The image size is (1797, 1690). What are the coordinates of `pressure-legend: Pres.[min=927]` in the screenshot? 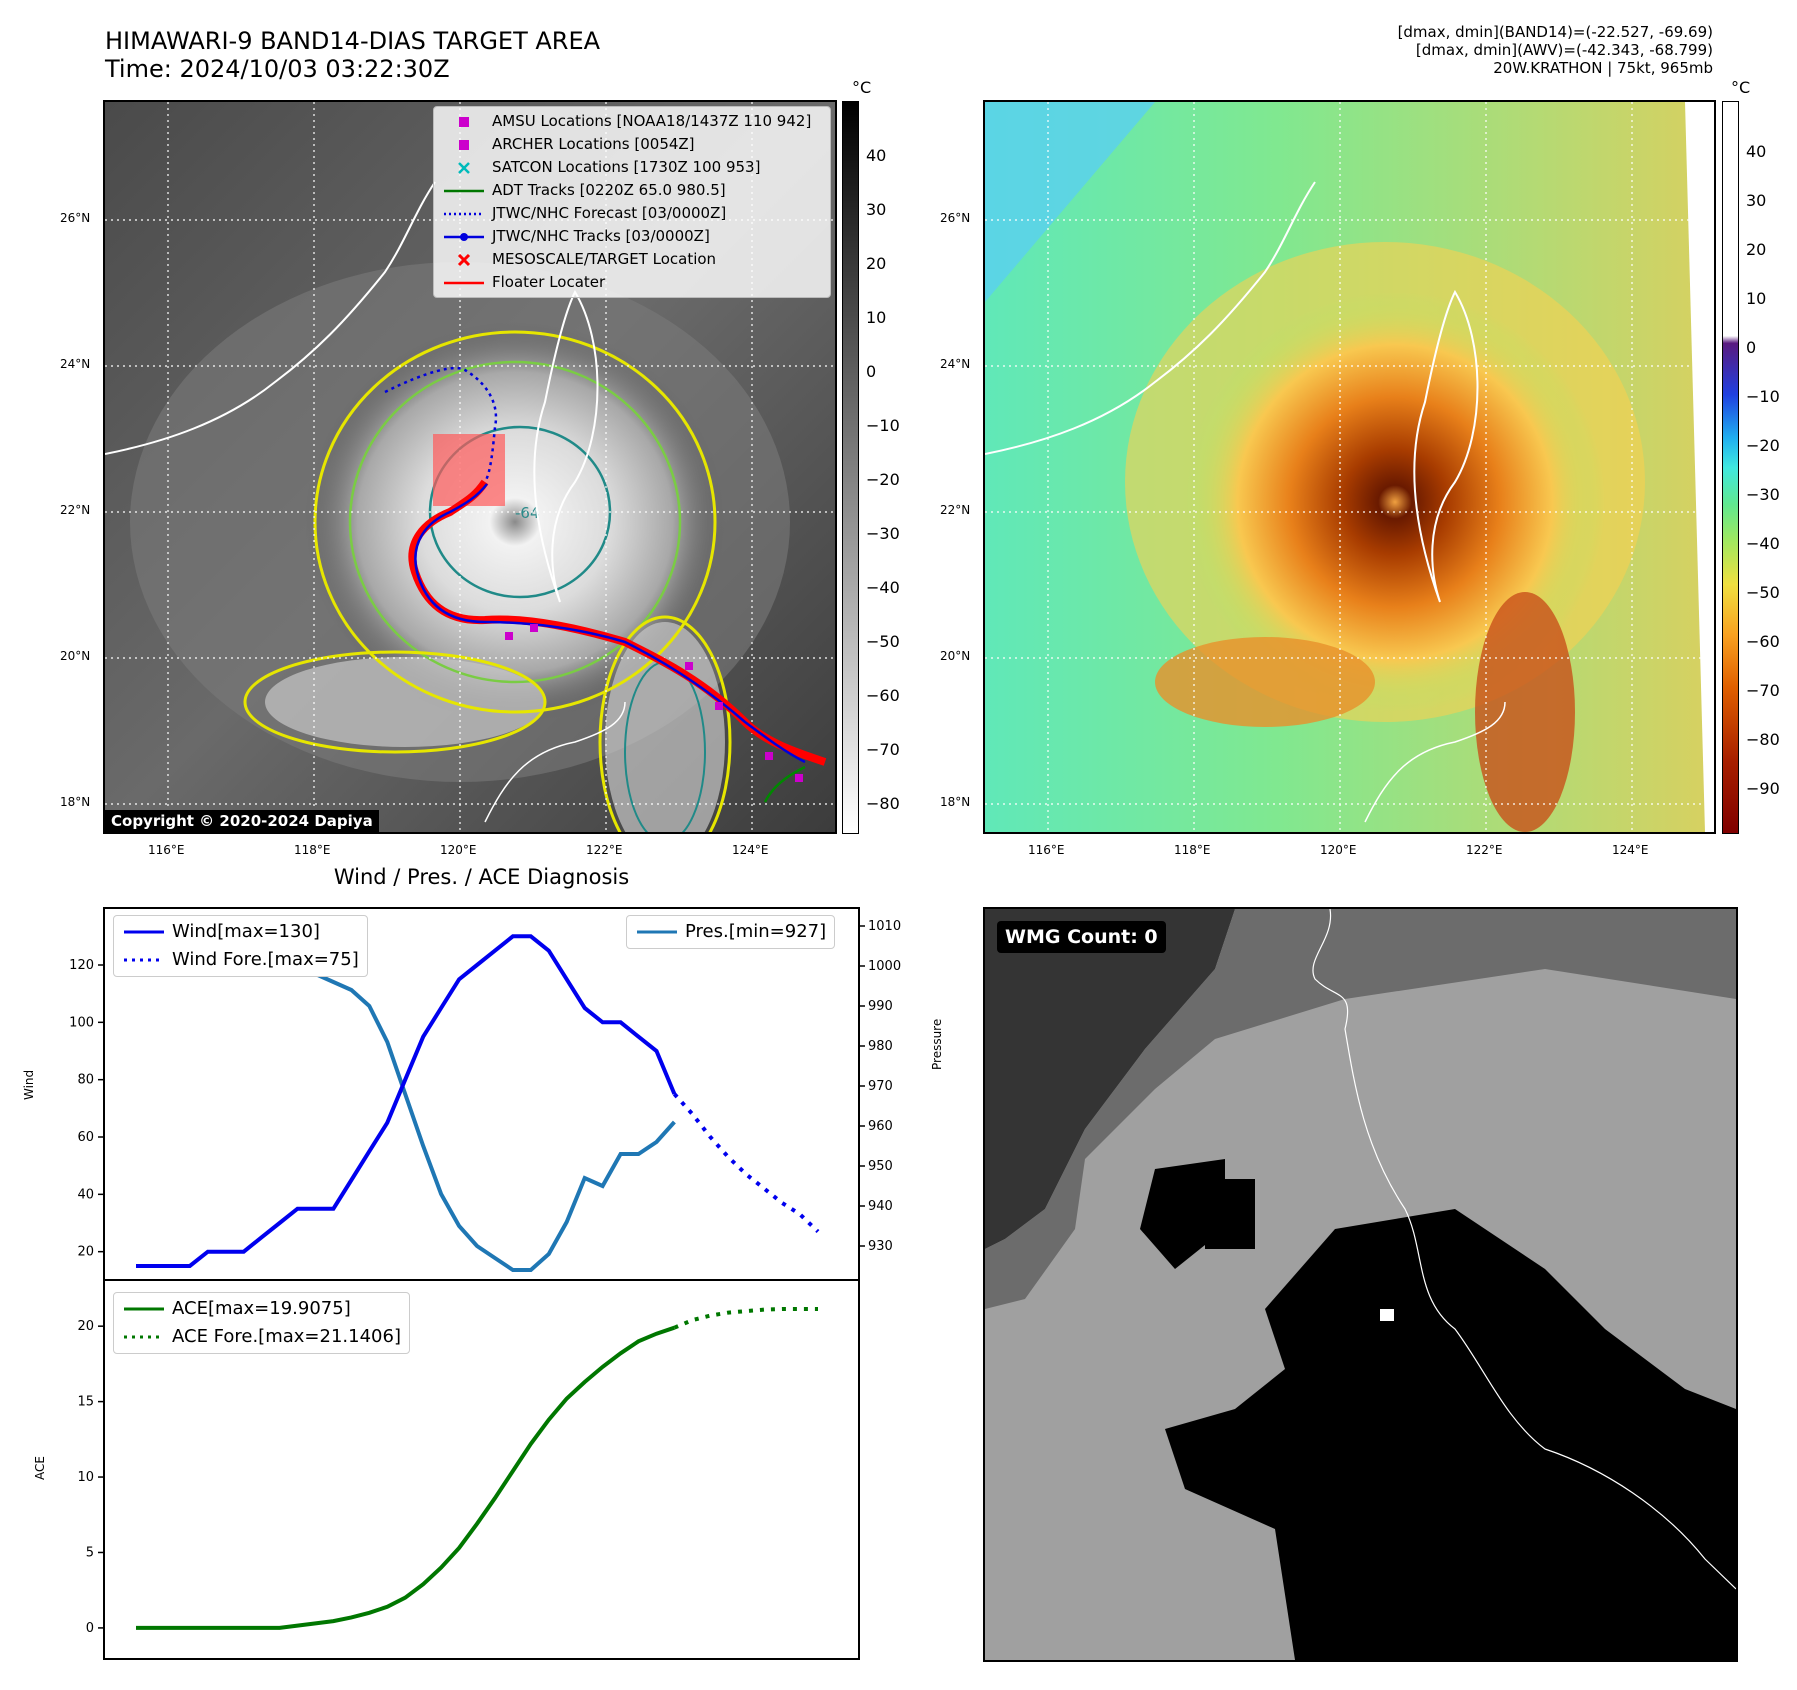 It's located at (731, 932).